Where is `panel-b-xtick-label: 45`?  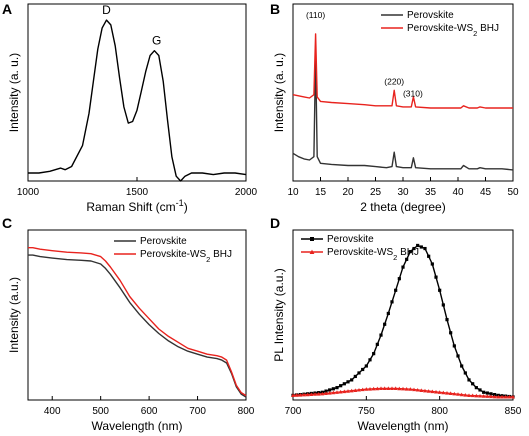 panel-b-xtick-label: 45 is located at coordinates (486, 192).